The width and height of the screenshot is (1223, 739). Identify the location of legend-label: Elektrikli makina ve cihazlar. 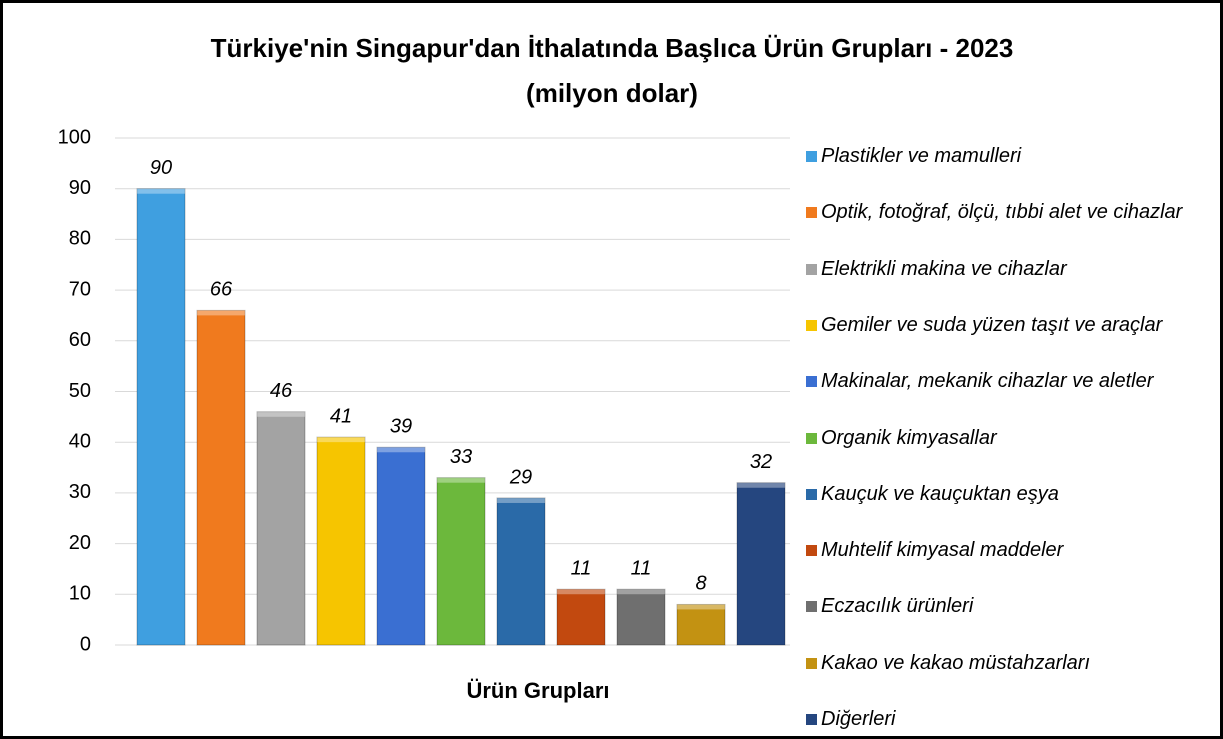
(944, 268).